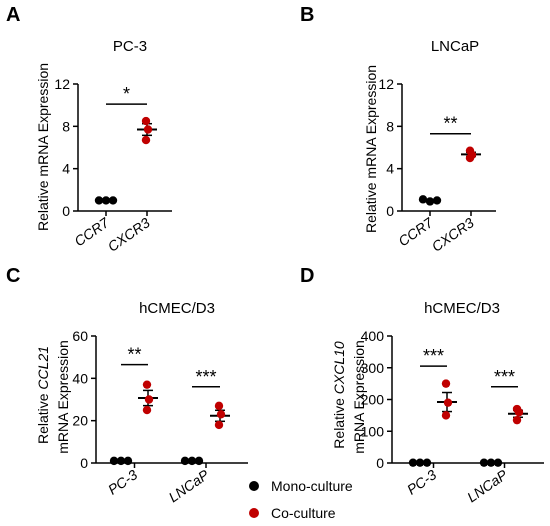  I want to click on panel-a-y-tick-label: 12, so click(62, 84).